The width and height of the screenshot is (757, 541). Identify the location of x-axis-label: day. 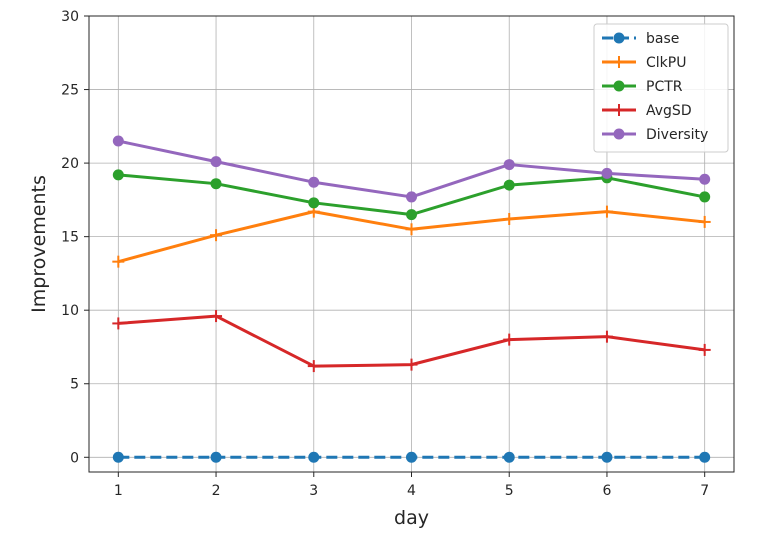
(411, 518).